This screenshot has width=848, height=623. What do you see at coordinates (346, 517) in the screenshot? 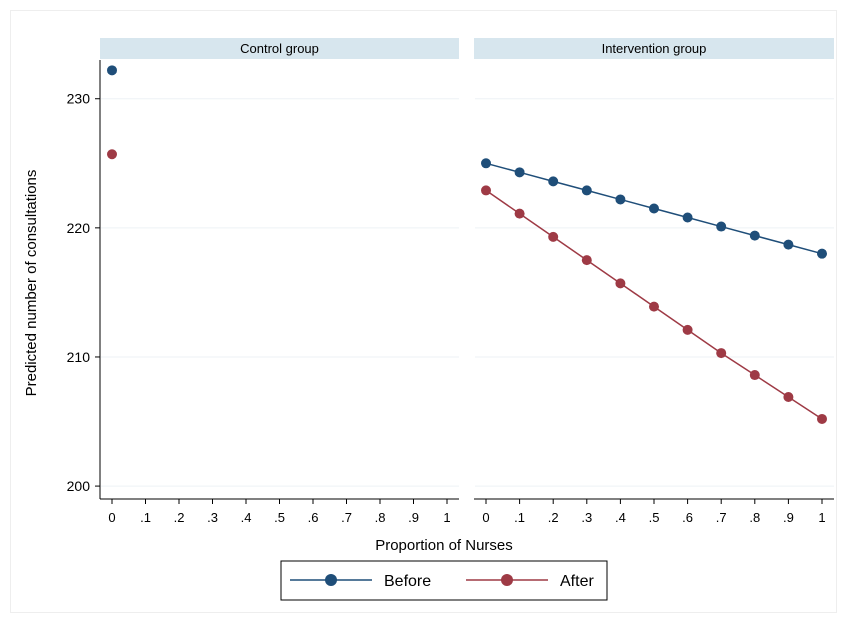
I see `x-tick-label-0-7: .7` at bounding box center [346, 517].